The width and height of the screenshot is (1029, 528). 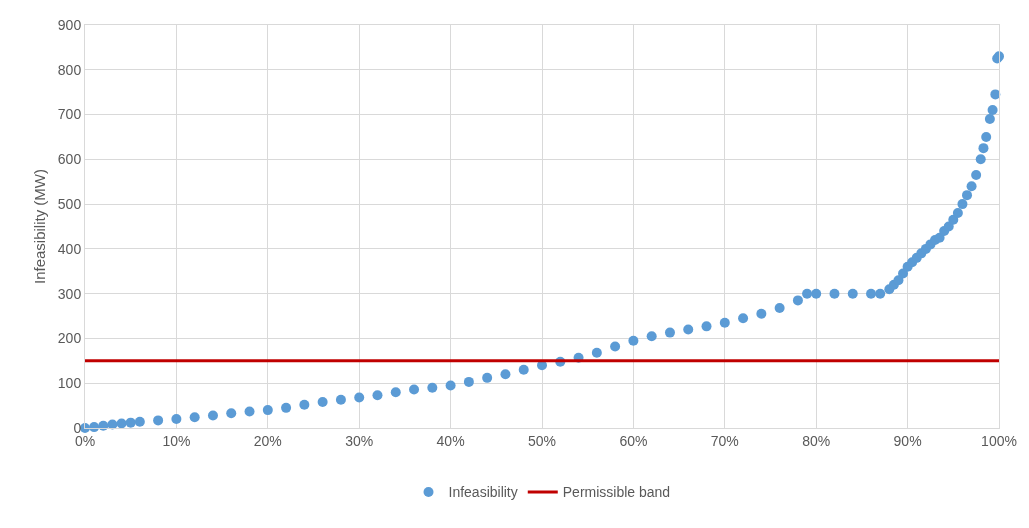 I want to click on x-tick-label: 90%, so click(x=907, y=440).